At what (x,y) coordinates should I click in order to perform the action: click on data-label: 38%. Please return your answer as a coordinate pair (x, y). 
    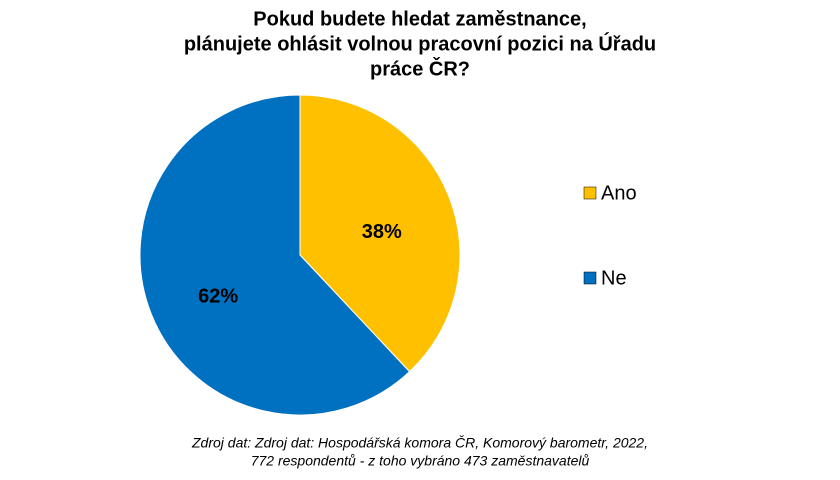
    Looking at the image, I should click on (382, 232).